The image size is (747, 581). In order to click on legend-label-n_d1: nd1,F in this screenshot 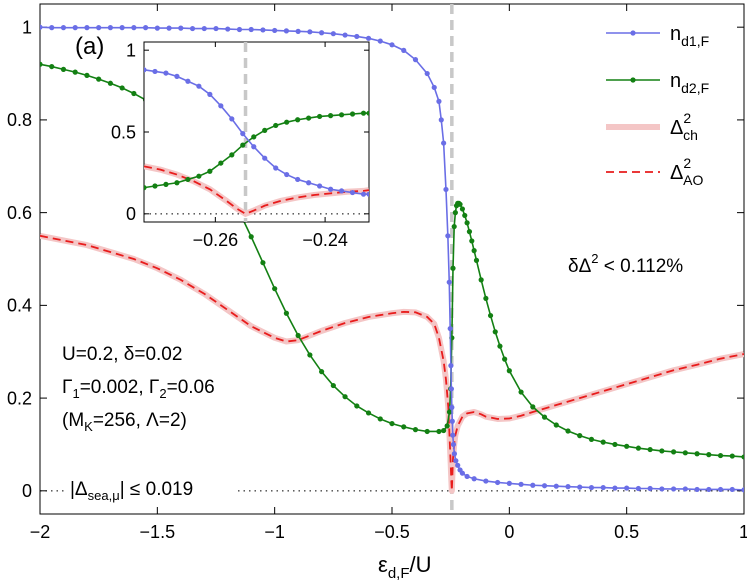, I will do `click(689, 36)`.